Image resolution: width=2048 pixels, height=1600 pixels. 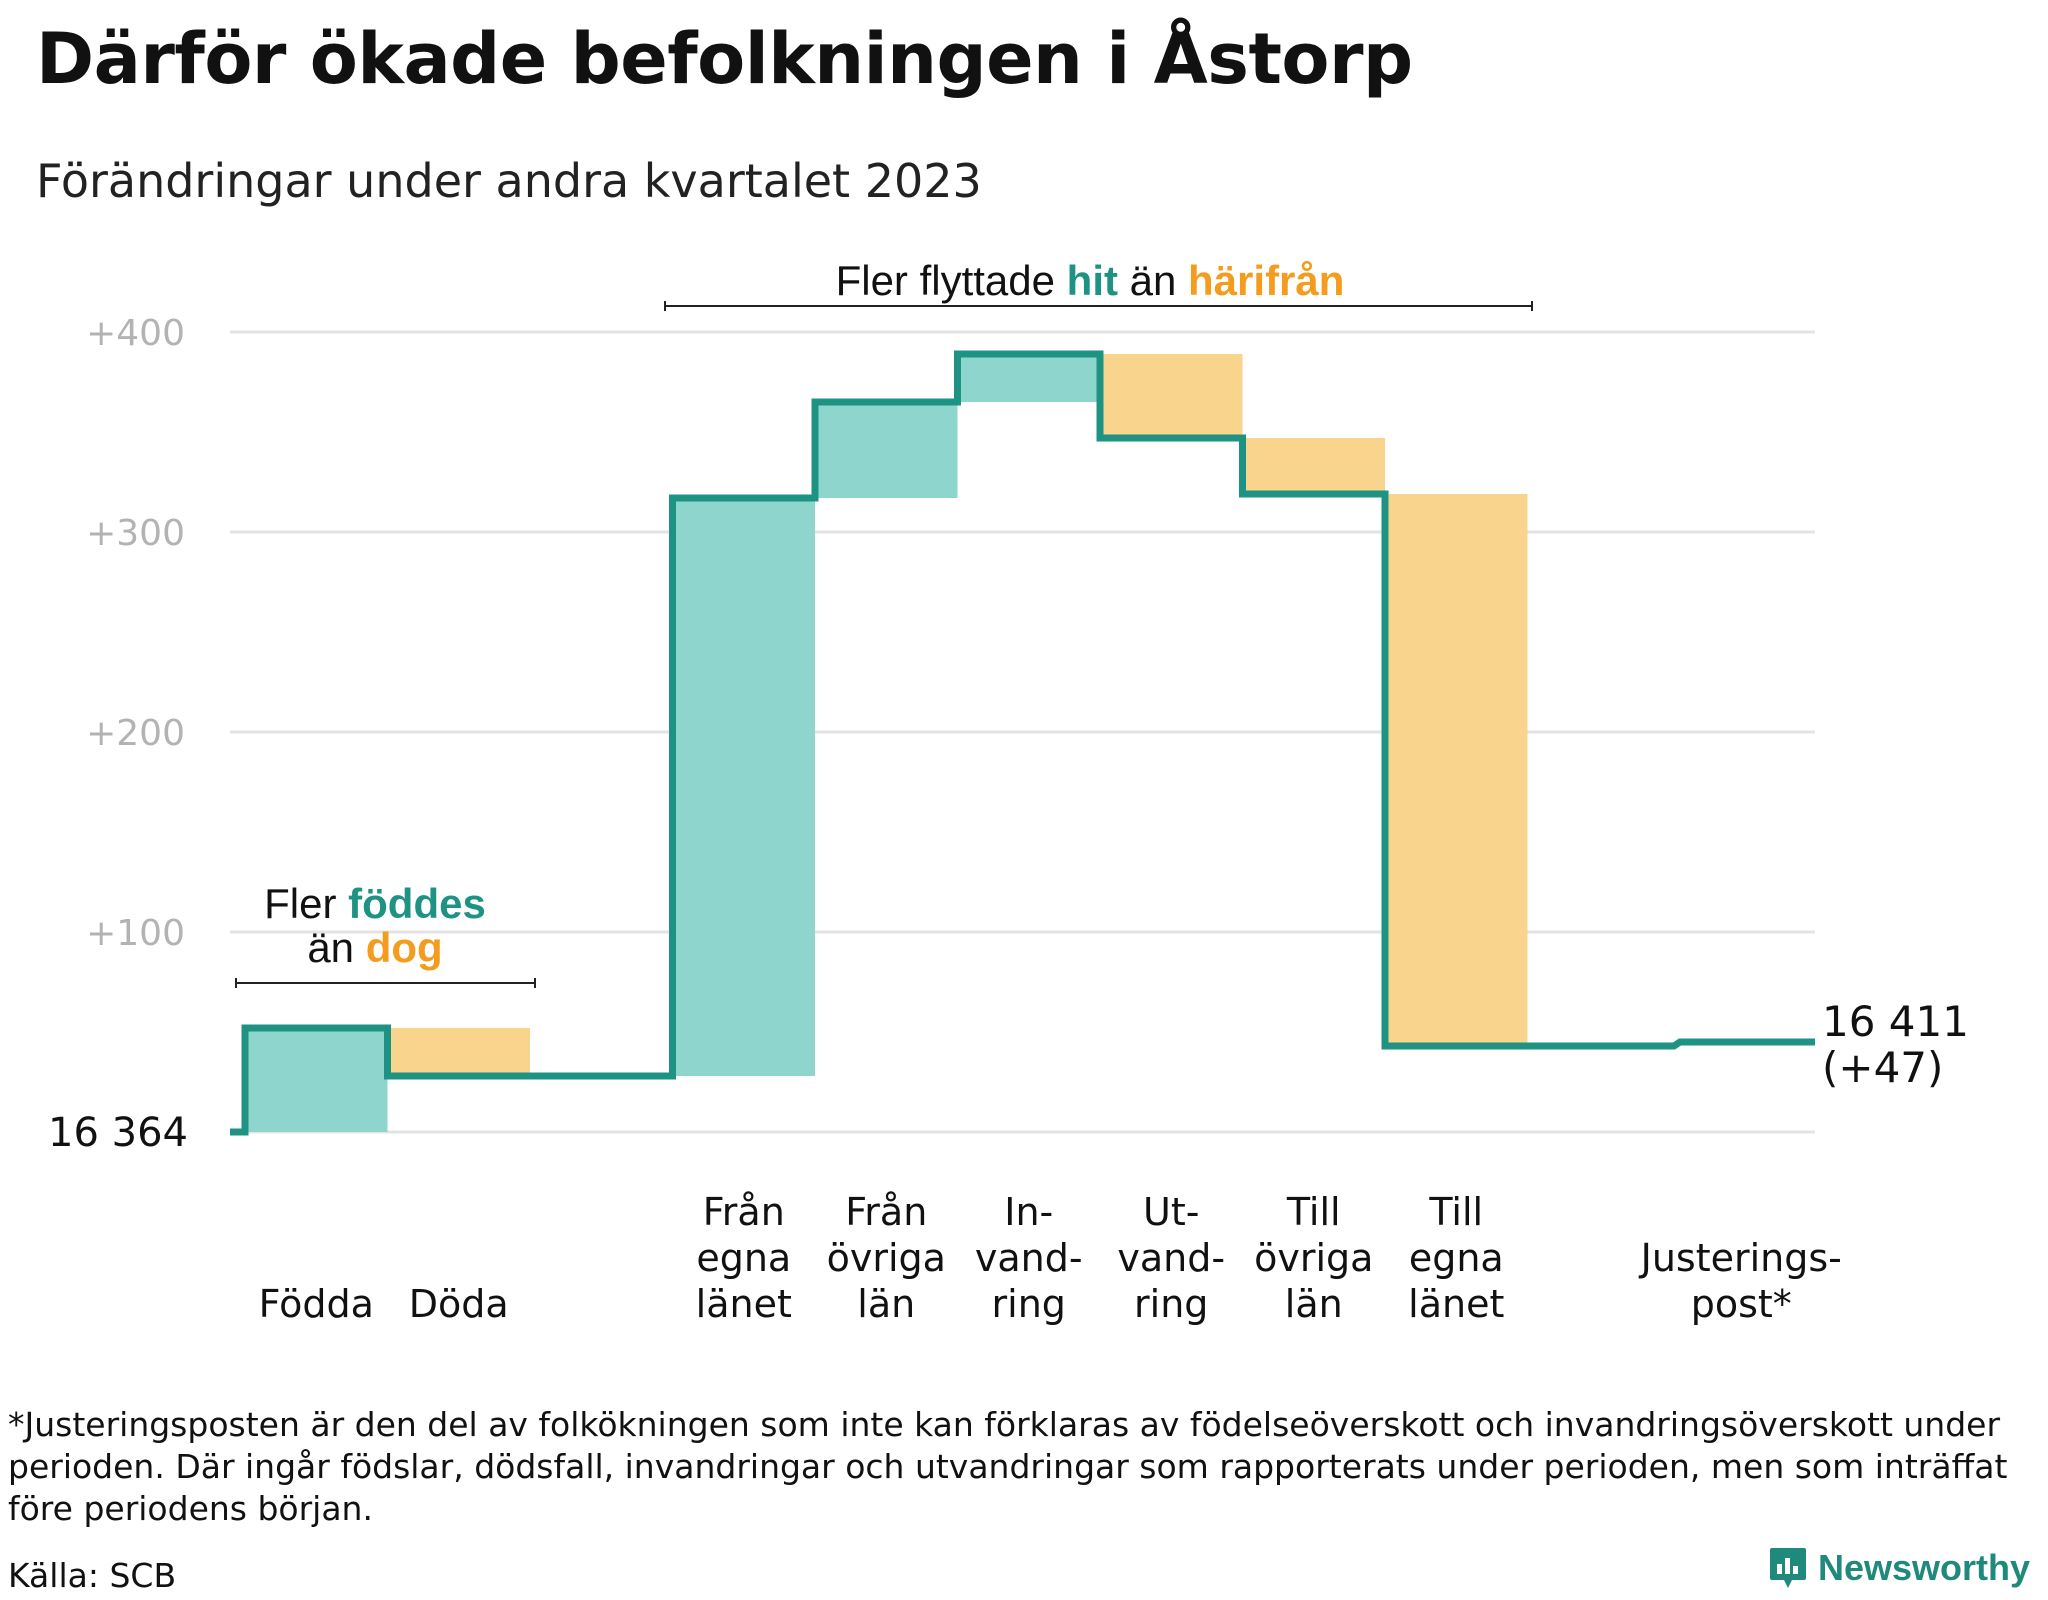 What do you see at coordinates (404, 947) in the screenshot?
I see `annotation-segment: dog` at bounding box center [404, 947].